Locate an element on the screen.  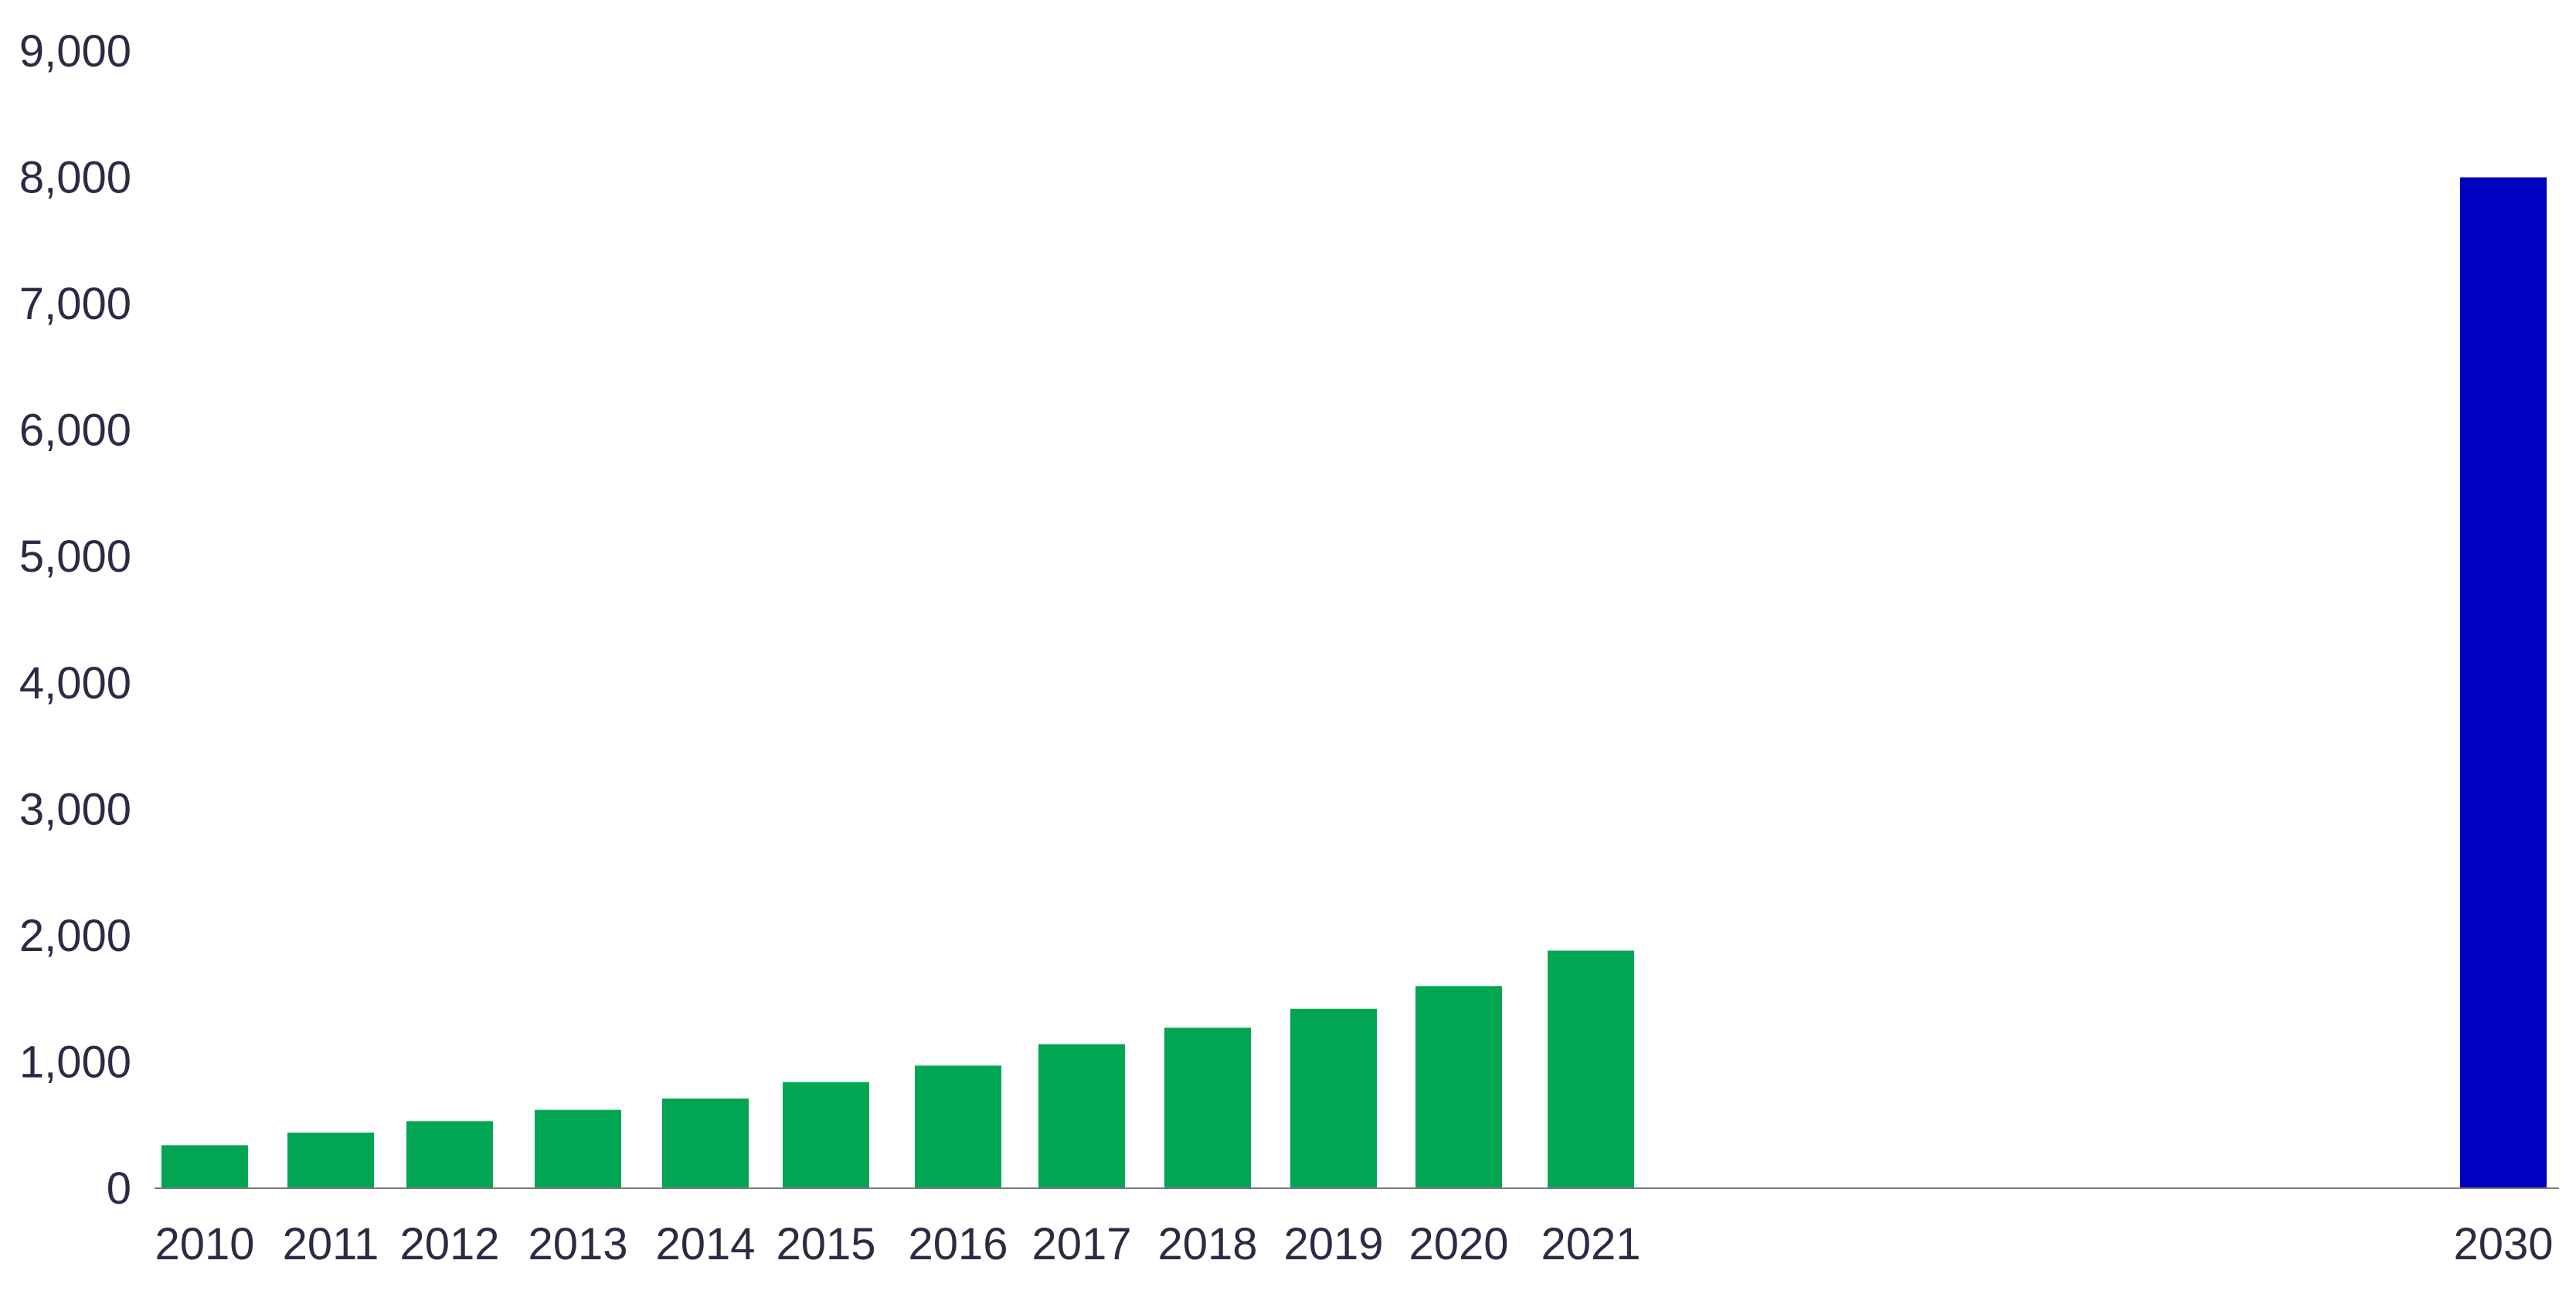
y-tick-label: 4,000 is located at coordinates (75, 683).